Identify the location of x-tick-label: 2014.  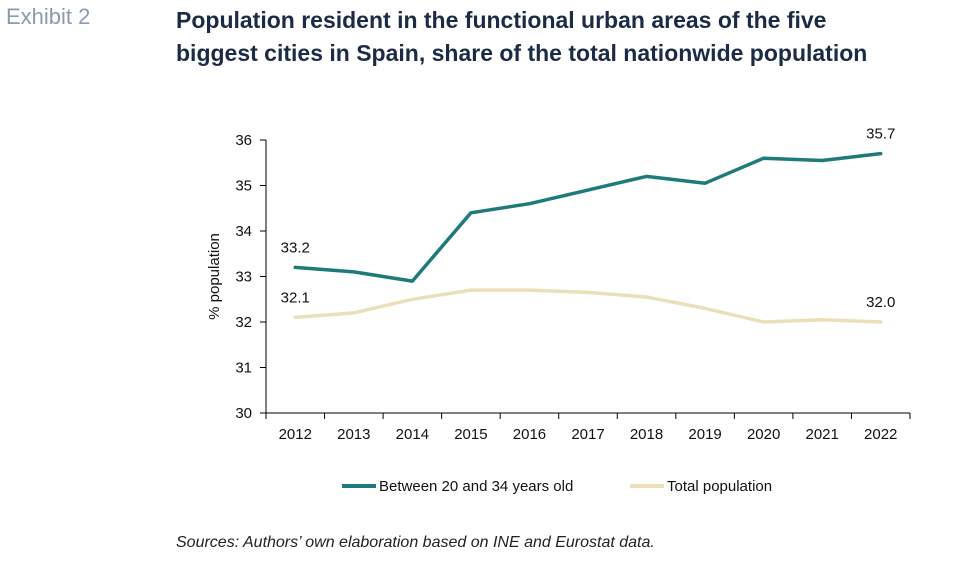
(412, 434).